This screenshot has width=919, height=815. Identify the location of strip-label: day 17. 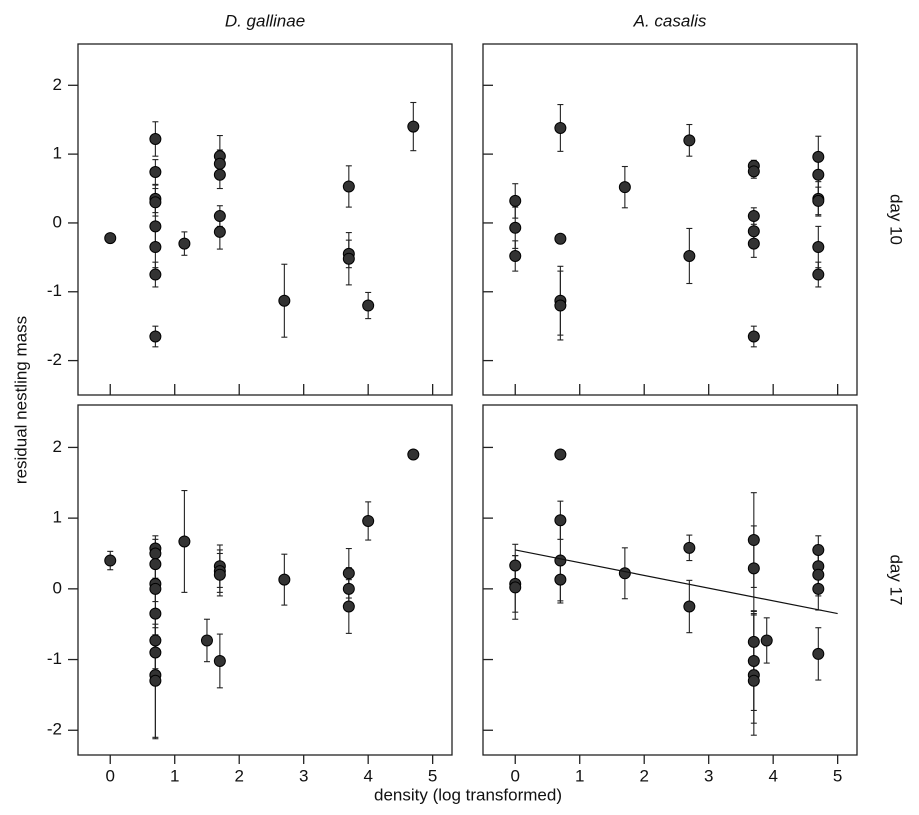
(896, 579).